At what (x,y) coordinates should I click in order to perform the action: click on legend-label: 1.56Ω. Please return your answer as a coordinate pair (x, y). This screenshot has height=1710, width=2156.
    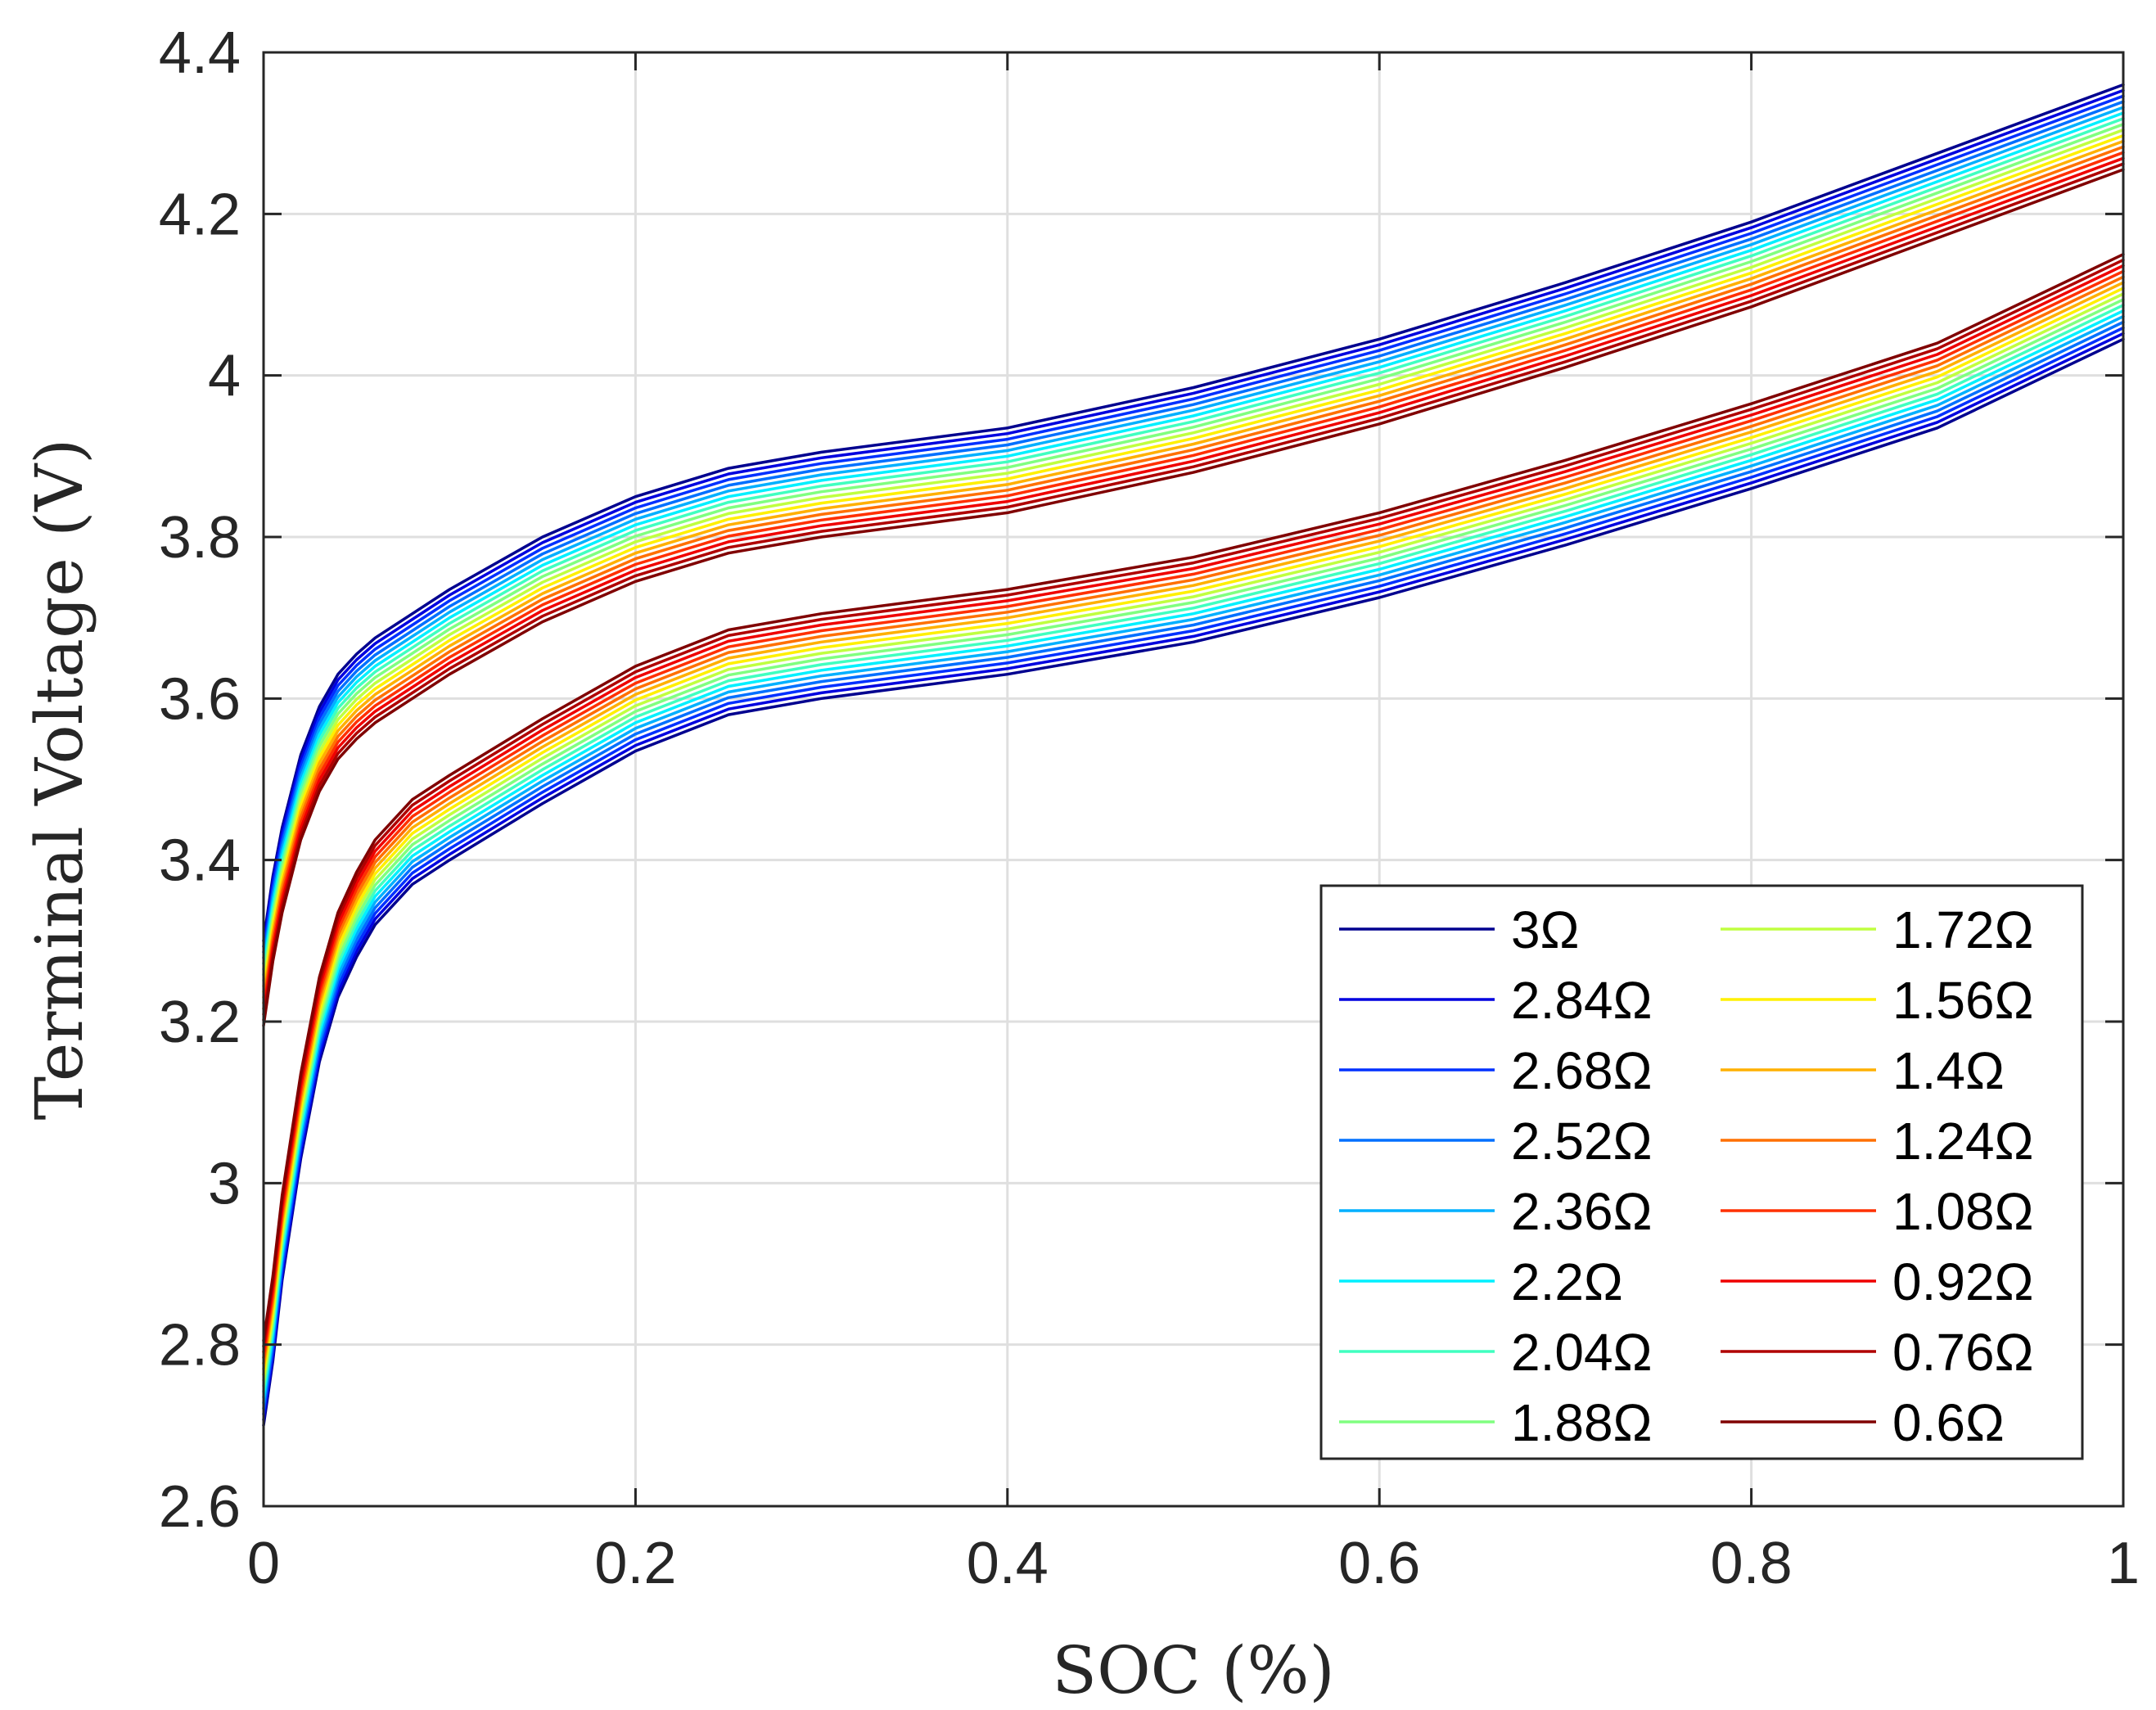
    Looking at the image, I should click on (1963, 1000).